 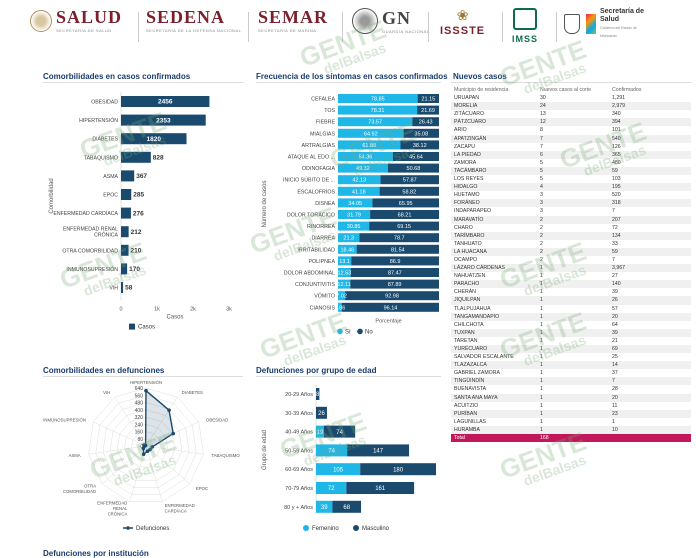 I want to click on chart2-value-si: 12.11, so click(x=343, y=285).